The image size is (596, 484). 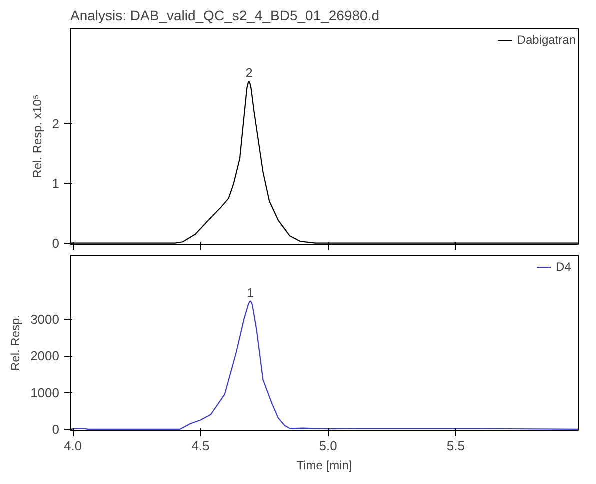 What do you see at coordinates (249, 73) in the screenshot?
I see `annotation: 2` at bounding box center [249, 73].